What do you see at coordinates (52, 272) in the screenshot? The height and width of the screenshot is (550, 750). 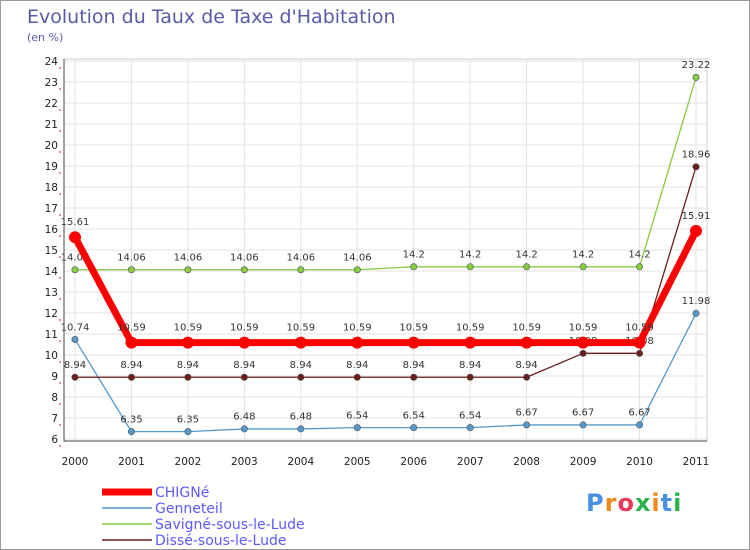 I see `y-tick-label: 14` at bounding box center [52, 272].